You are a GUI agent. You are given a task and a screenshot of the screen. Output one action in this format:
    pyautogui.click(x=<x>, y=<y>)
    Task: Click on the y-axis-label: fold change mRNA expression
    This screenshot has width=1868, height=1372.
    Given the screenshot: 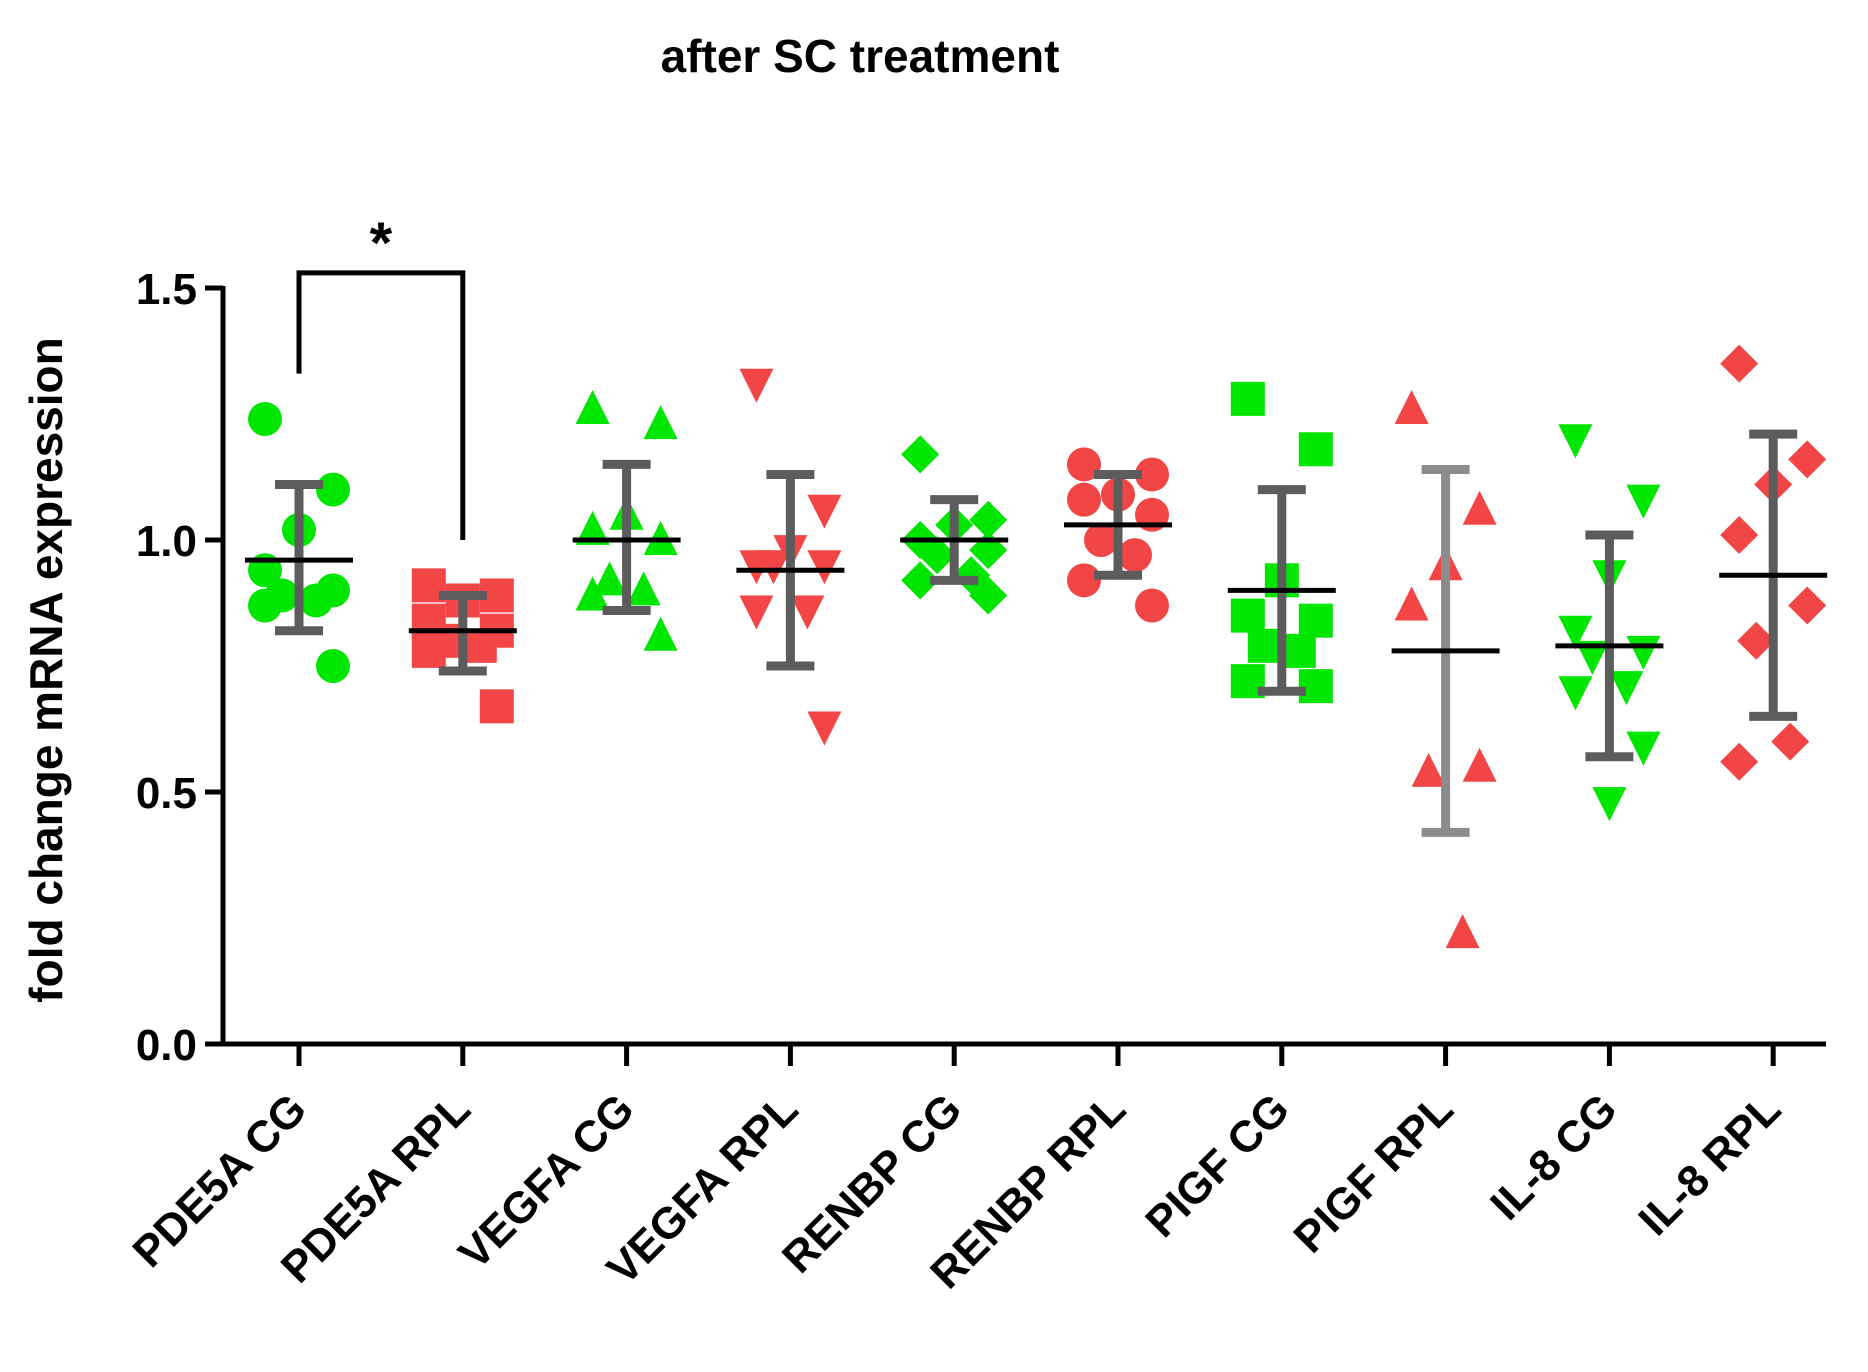 What is the action you would take?
    pyautogui.click(x=46, y=669)
    